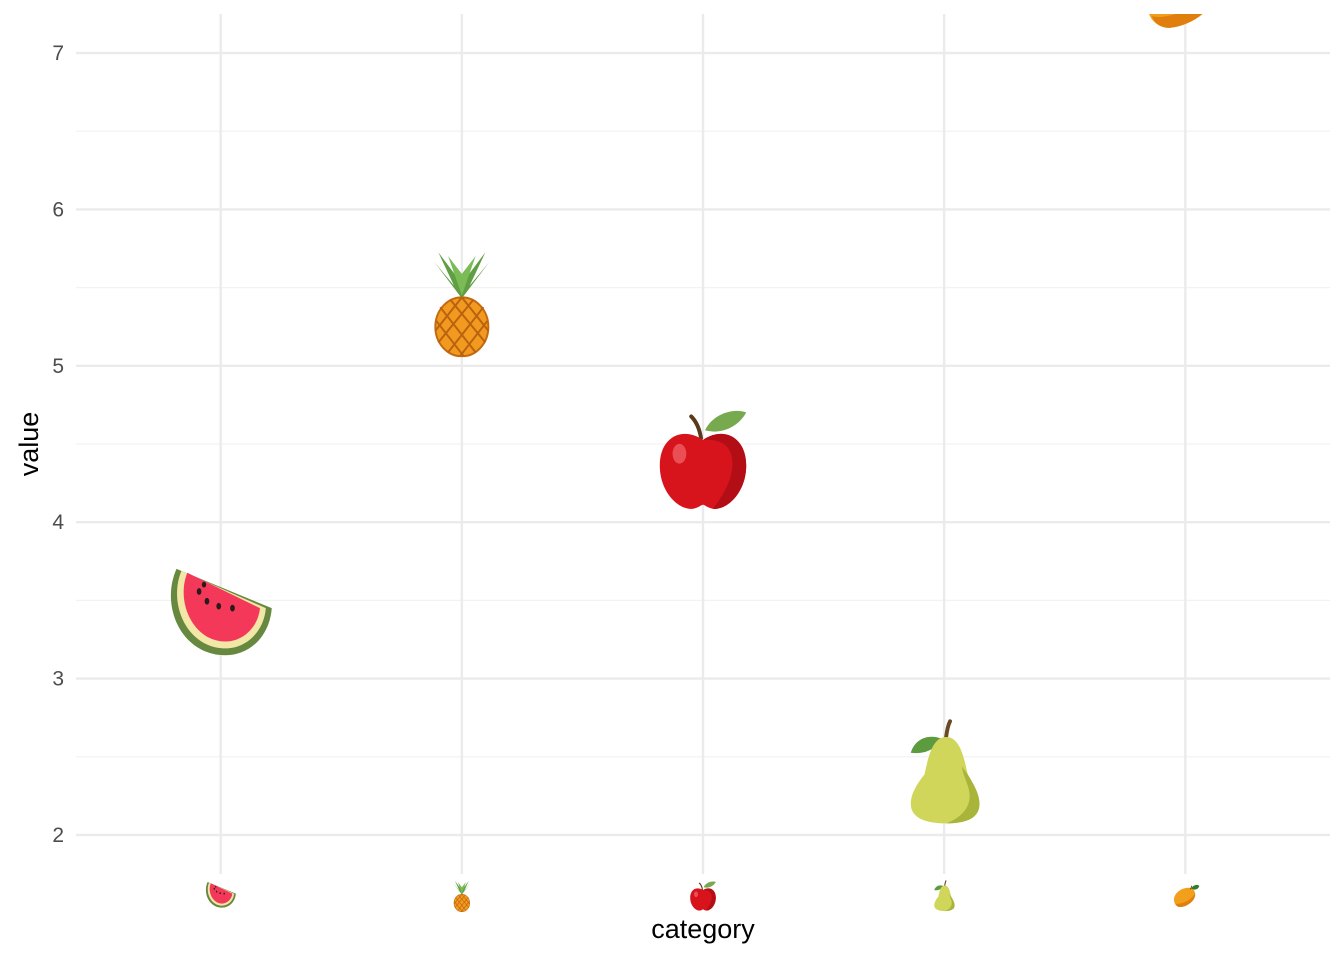 The width and height of the screenshot is (1344, 960). Describe the element at coordinates (58, 444) in the screenshot. I see `y-axis-tick-labels: 2 3 4 5 6 7` at that location.